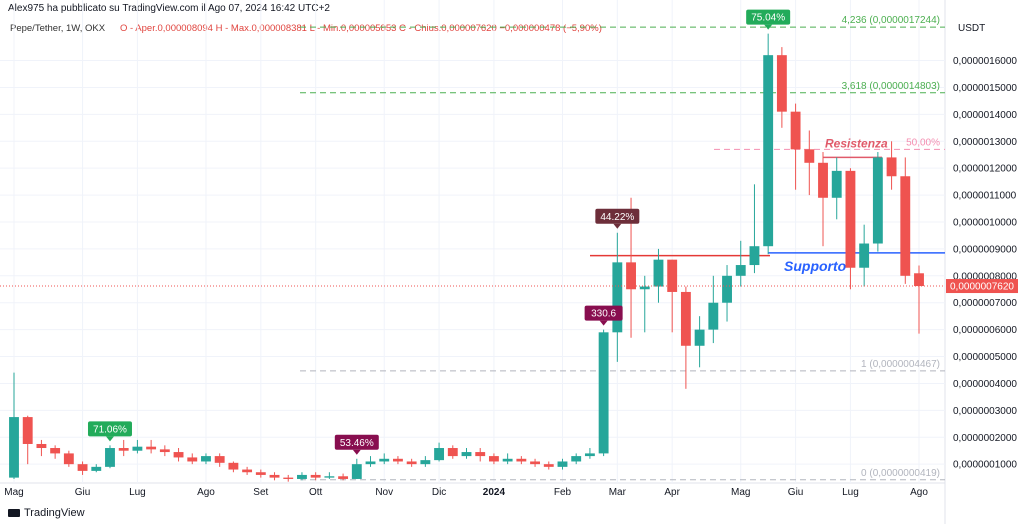  What do you see at coordinates (985, 303) in the screenshot?
I see `y-tick-label: 0,0000007000` at bounding box center [985, 303].